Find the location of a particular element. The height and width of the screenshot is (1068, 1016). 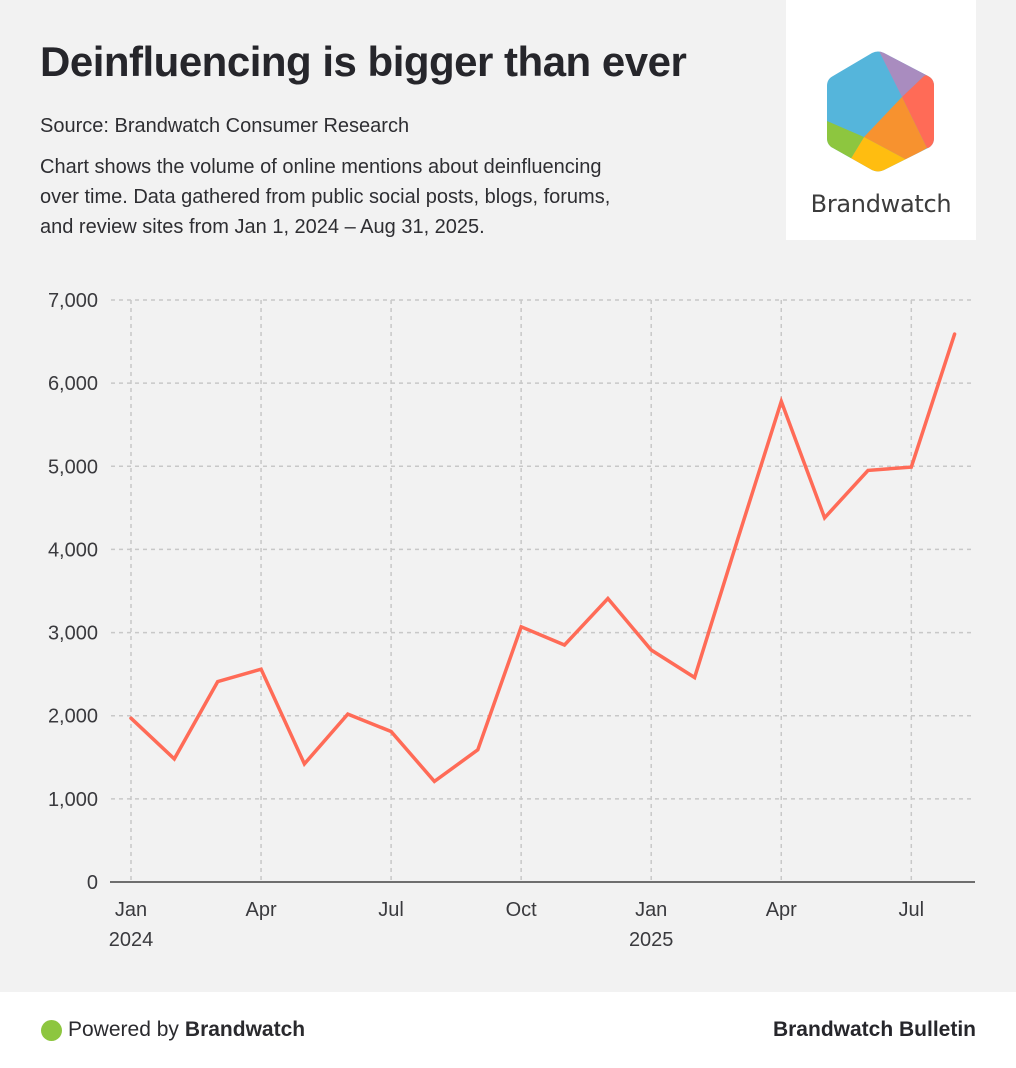

brandwatch-hexagon-icon is located at coordinates (880, 111).